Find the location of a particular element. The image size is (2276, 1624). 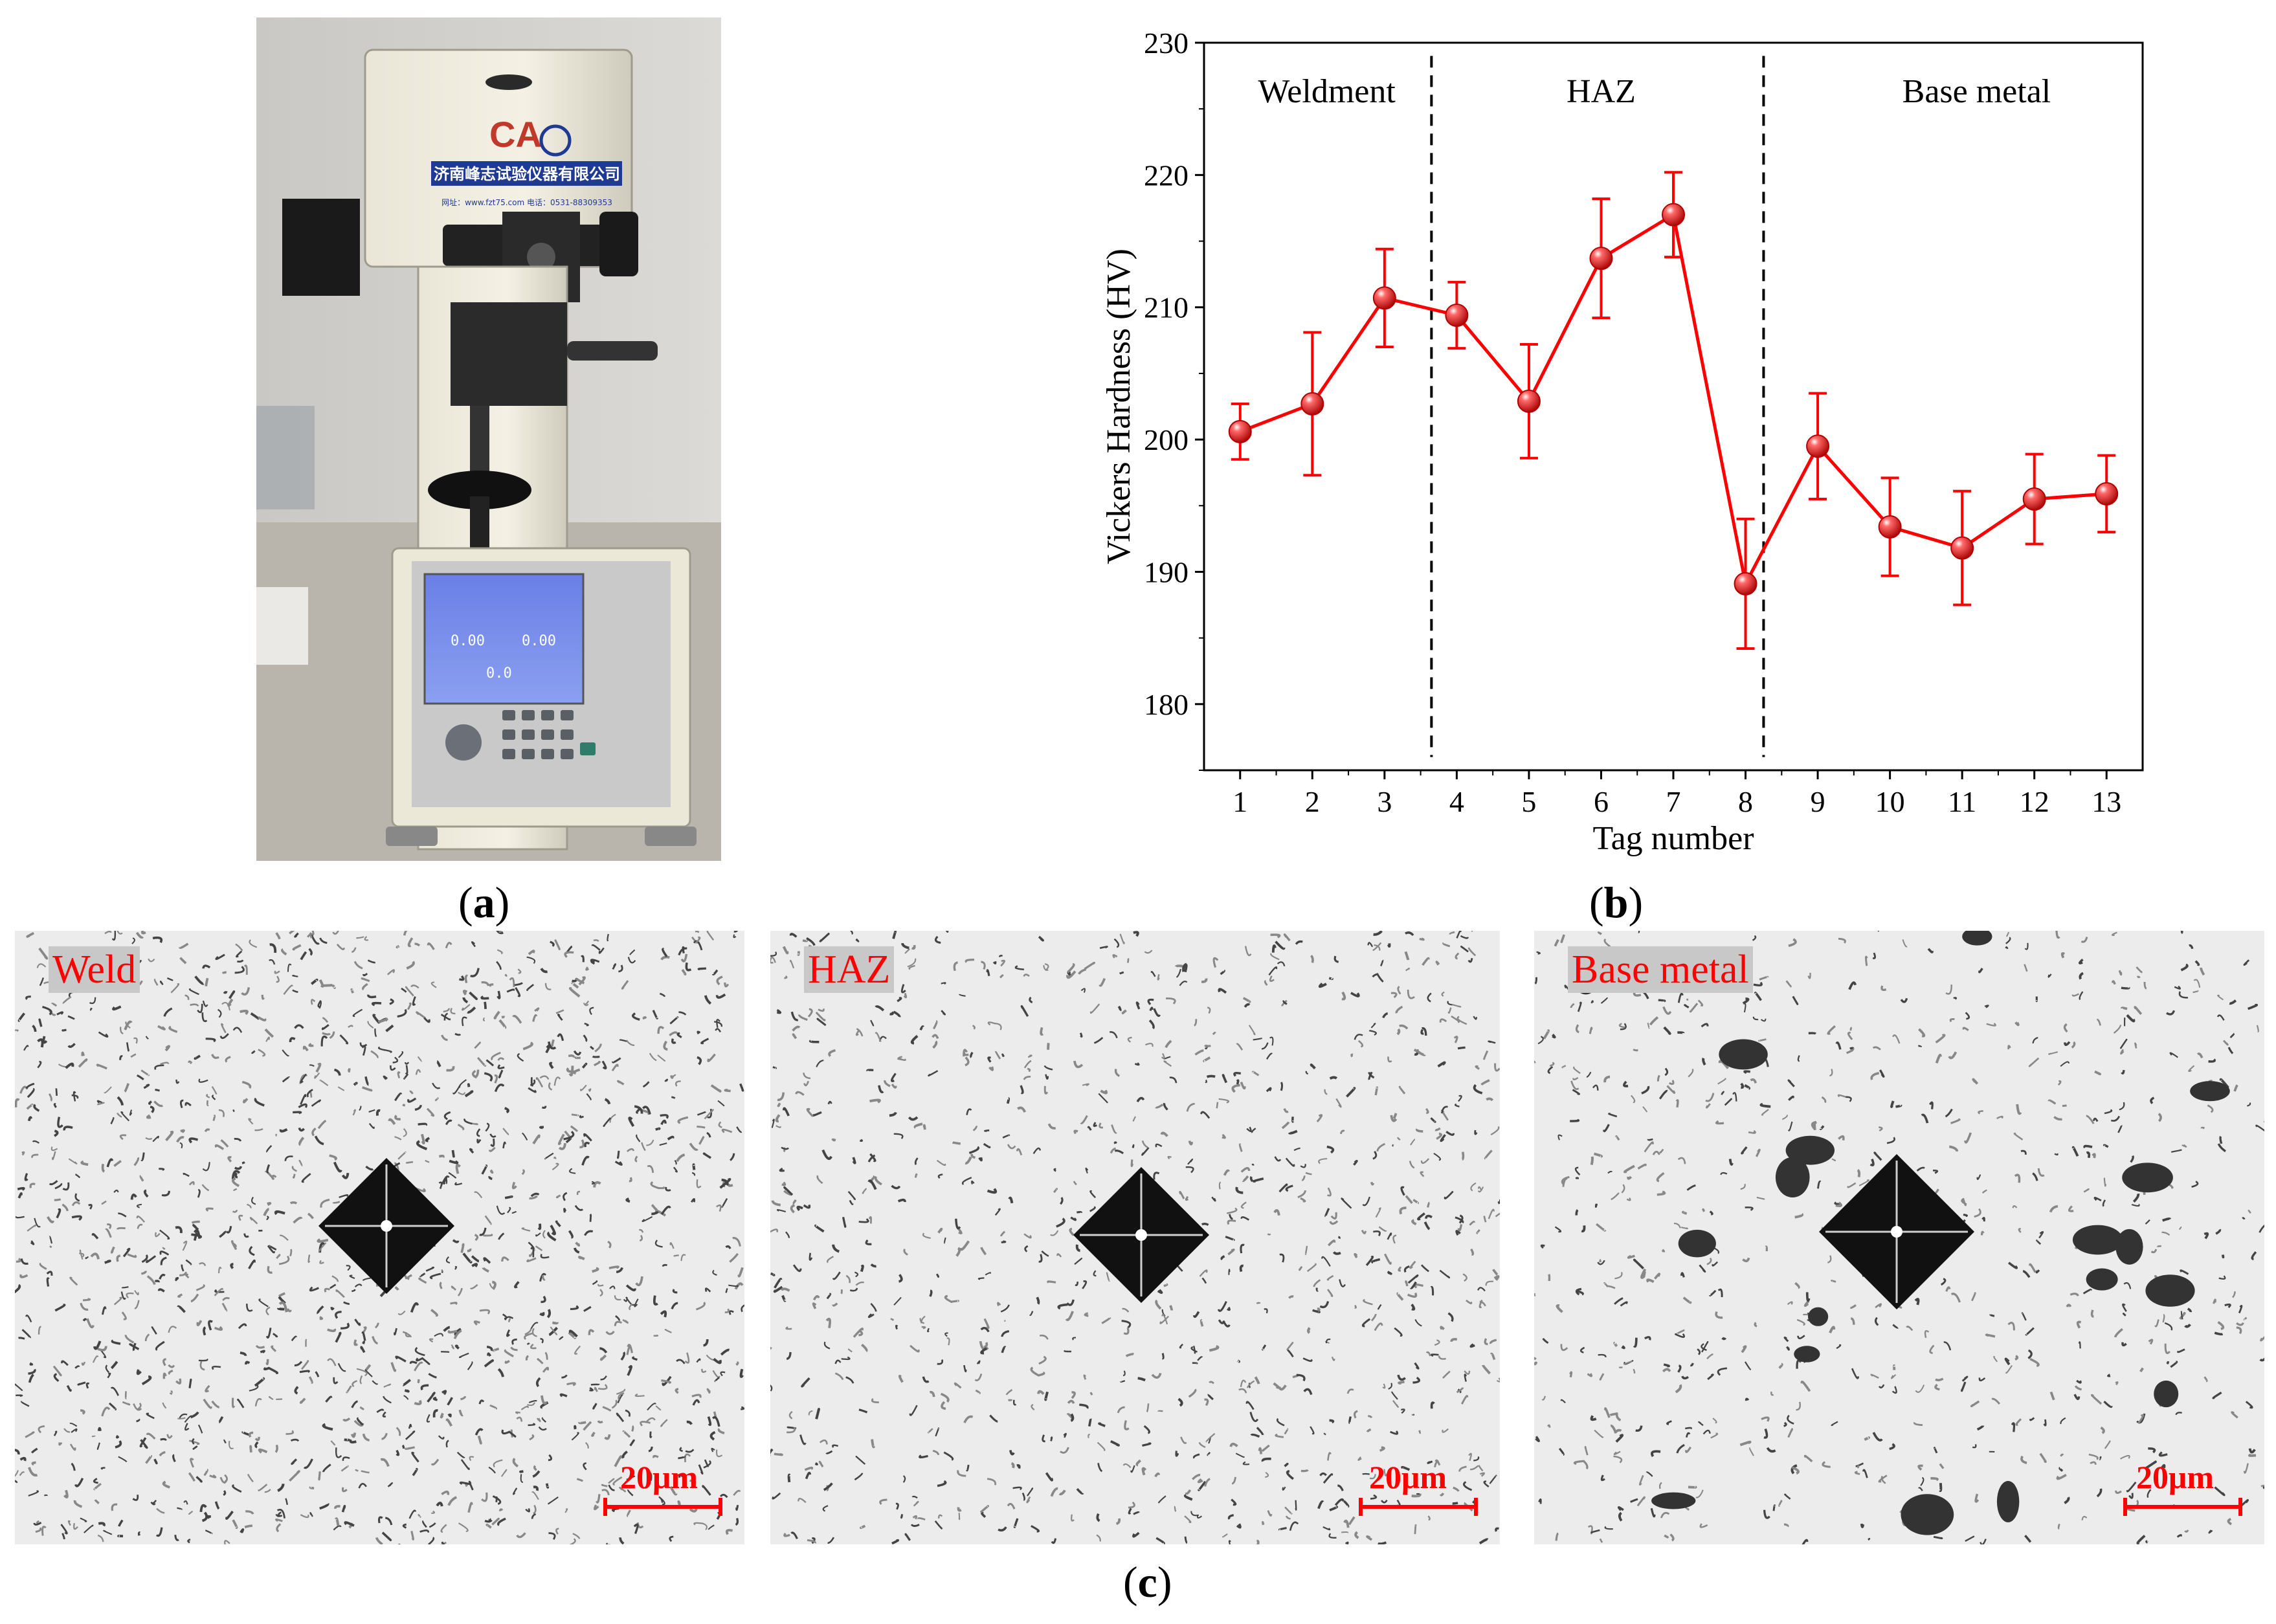

scale-bar is located at coordinates (2183, 1507).